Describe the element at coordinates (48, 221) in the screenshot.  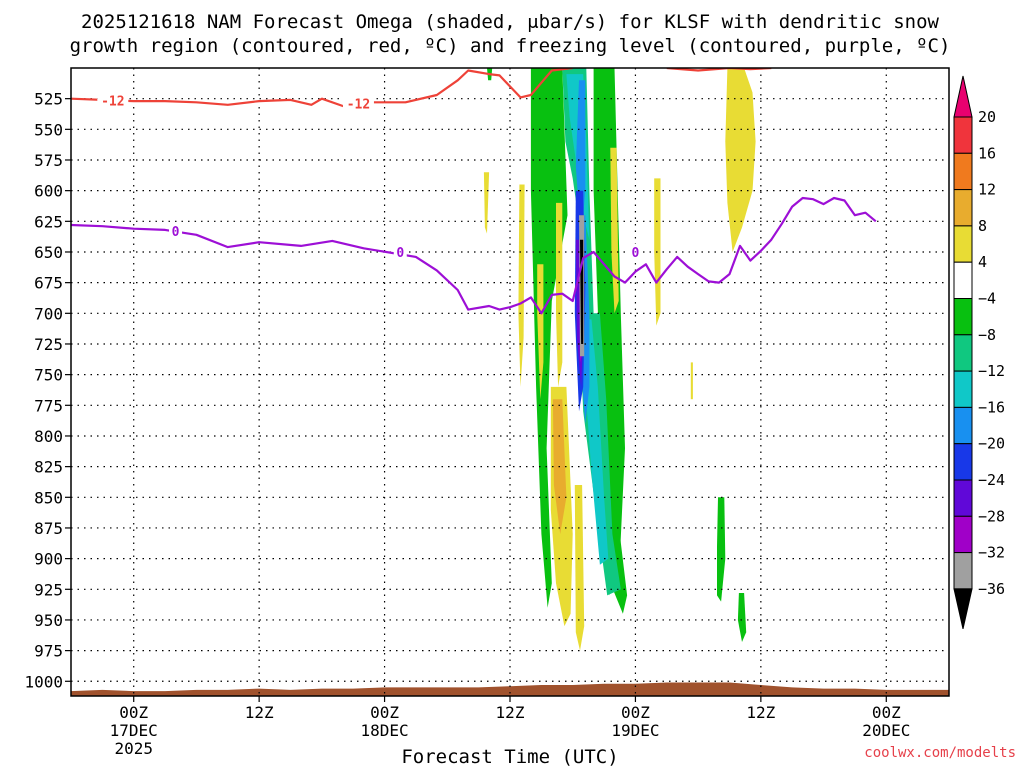
I see `y-tick-label-625: 625` at that location.